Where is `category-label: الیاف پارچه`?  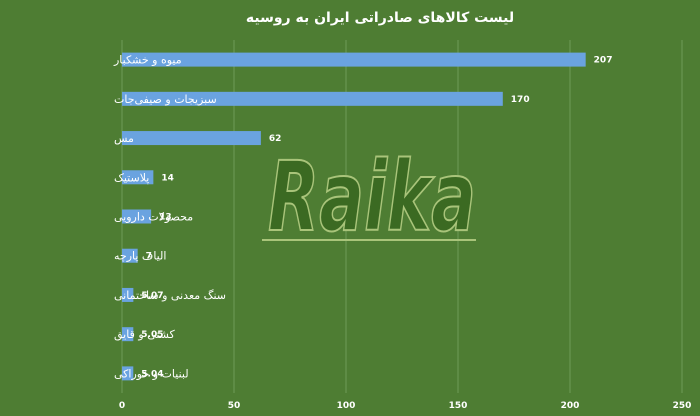 category-label: الیاف پارچه is located at coordinates (140, 256).